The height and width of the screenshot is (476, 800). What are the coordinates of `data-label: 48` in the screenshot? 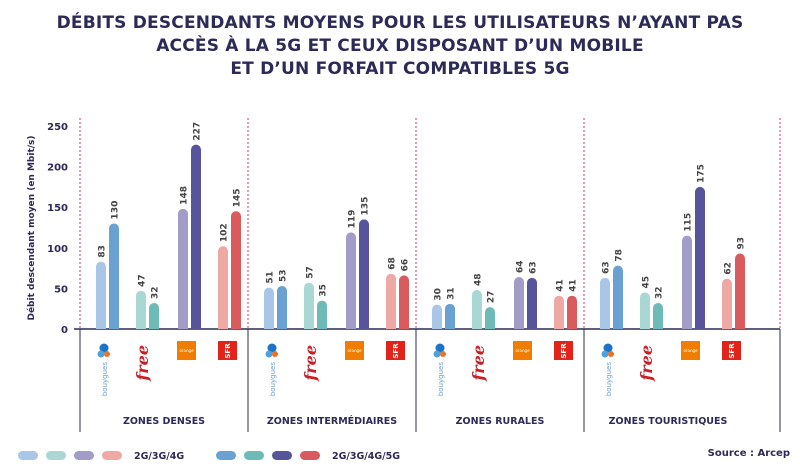 It's located at (479, 279).